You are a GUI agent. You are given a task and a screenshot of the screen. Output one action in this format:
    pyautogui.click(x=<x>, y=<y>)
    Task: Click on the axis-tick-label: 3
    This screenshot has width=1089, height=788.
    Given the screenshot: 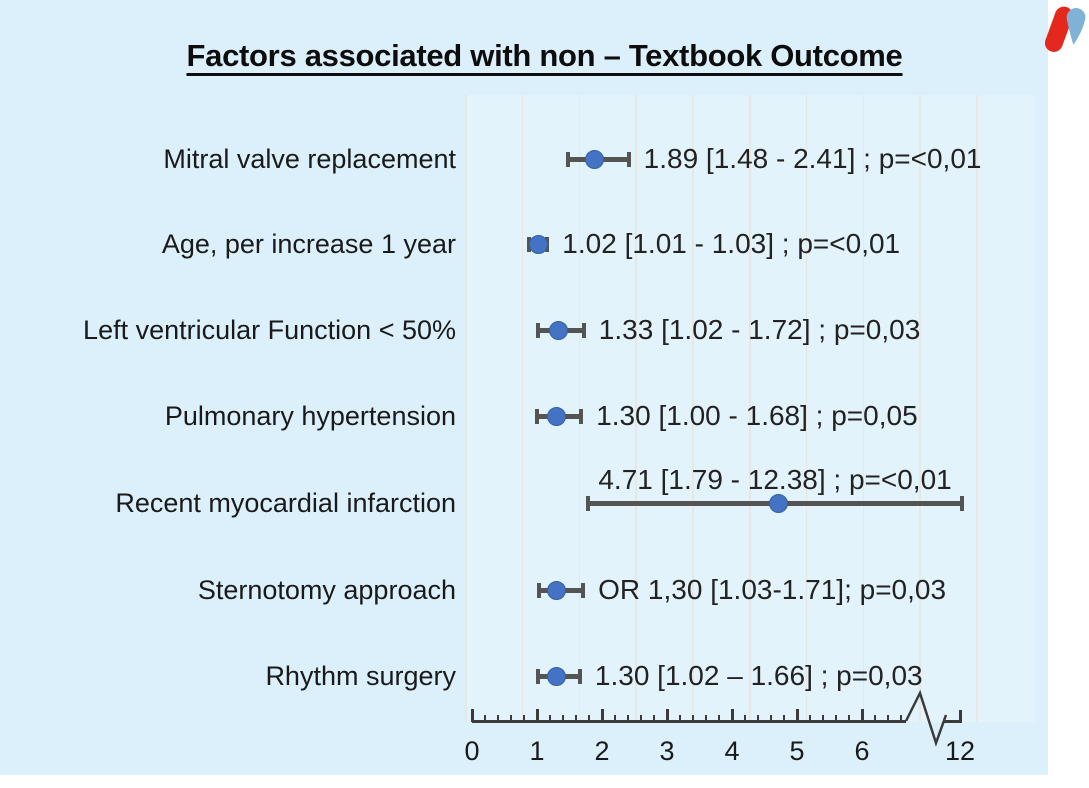 What is the action you would take?
    pyautogui.click(x=667, y=751)
    